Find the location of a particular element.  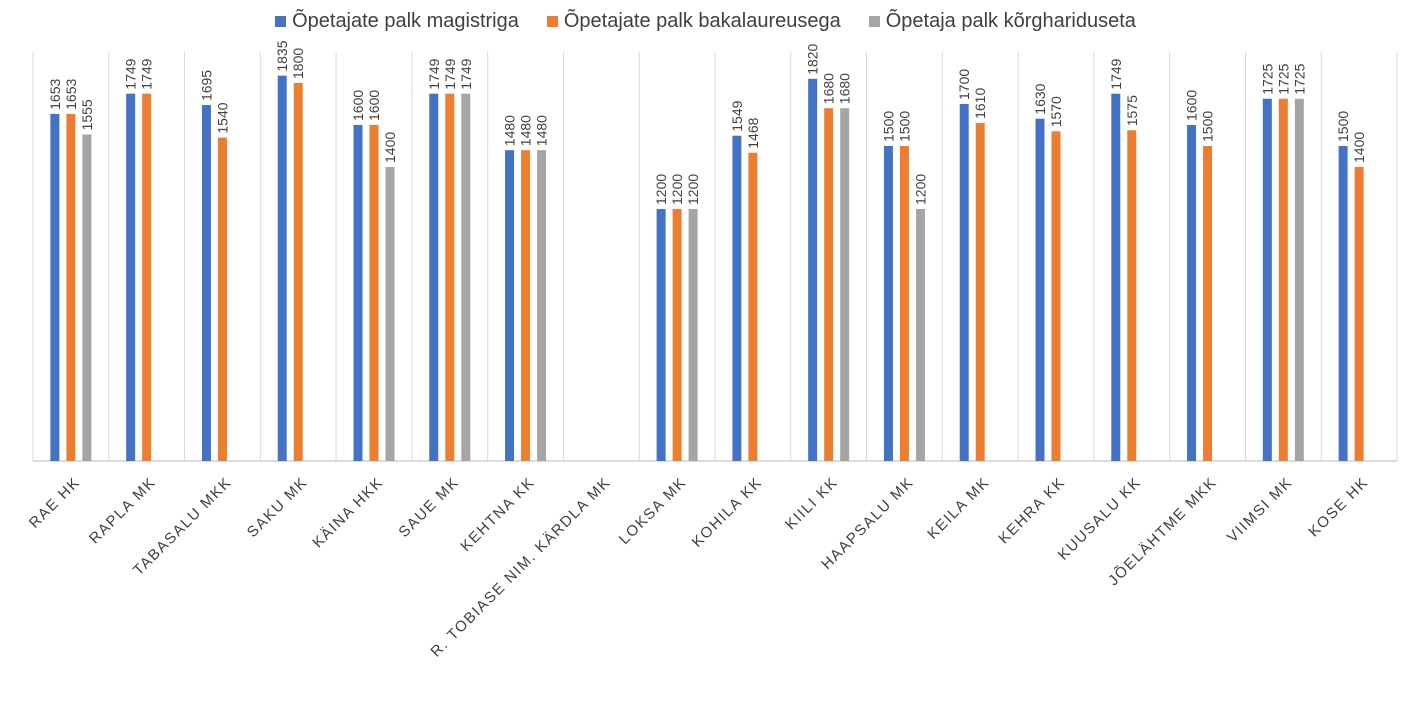

data-label: 1555 is located at coordinates (87, 114).